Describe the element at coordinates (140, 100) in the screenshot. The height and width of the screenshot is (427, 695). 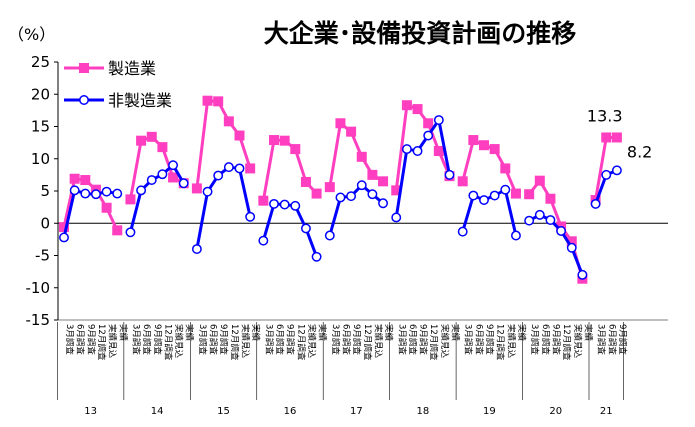
I see `legend-label: 非製造業` at that location.